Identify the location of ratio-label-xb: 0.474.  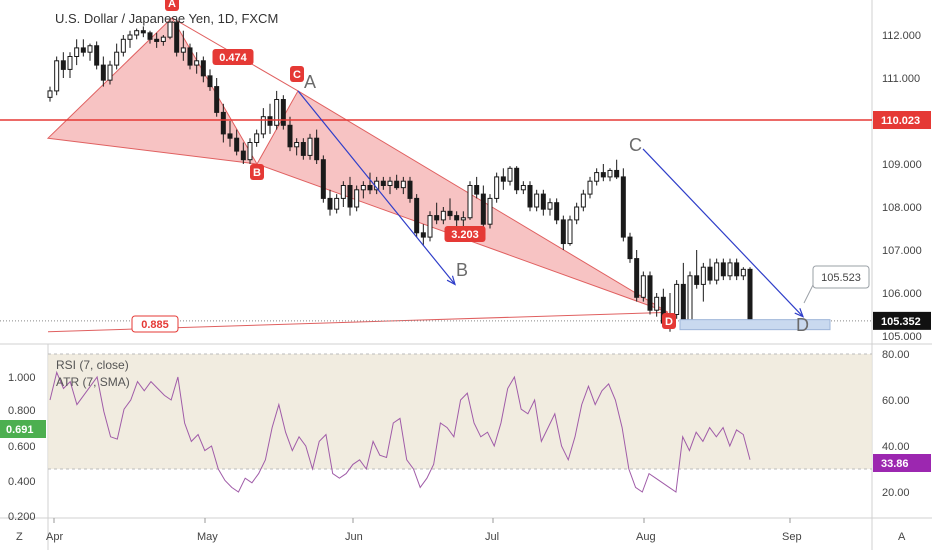
(233, 57).